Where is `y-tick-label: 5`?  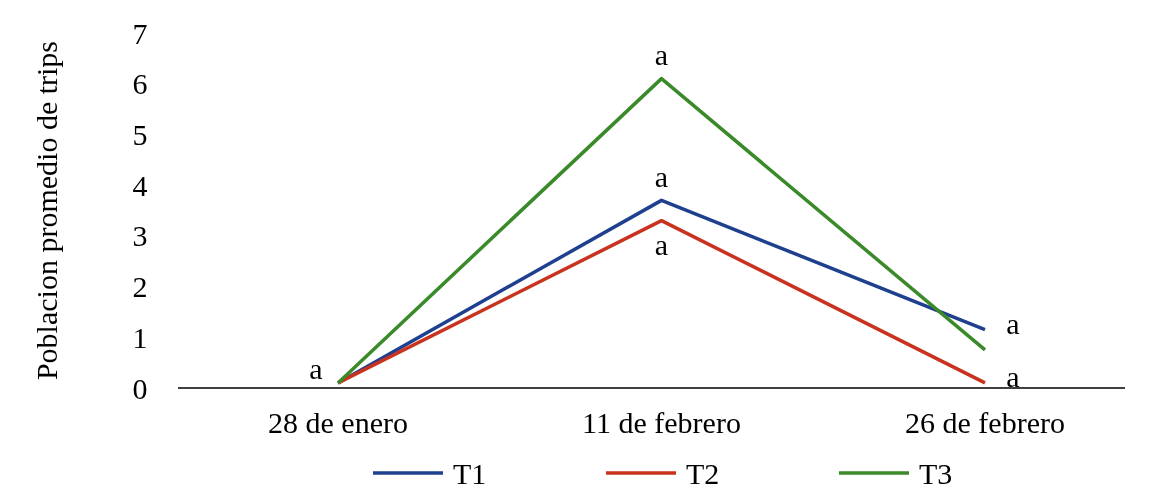
y-tick-label: 5 is located at coordinates (140, 134).